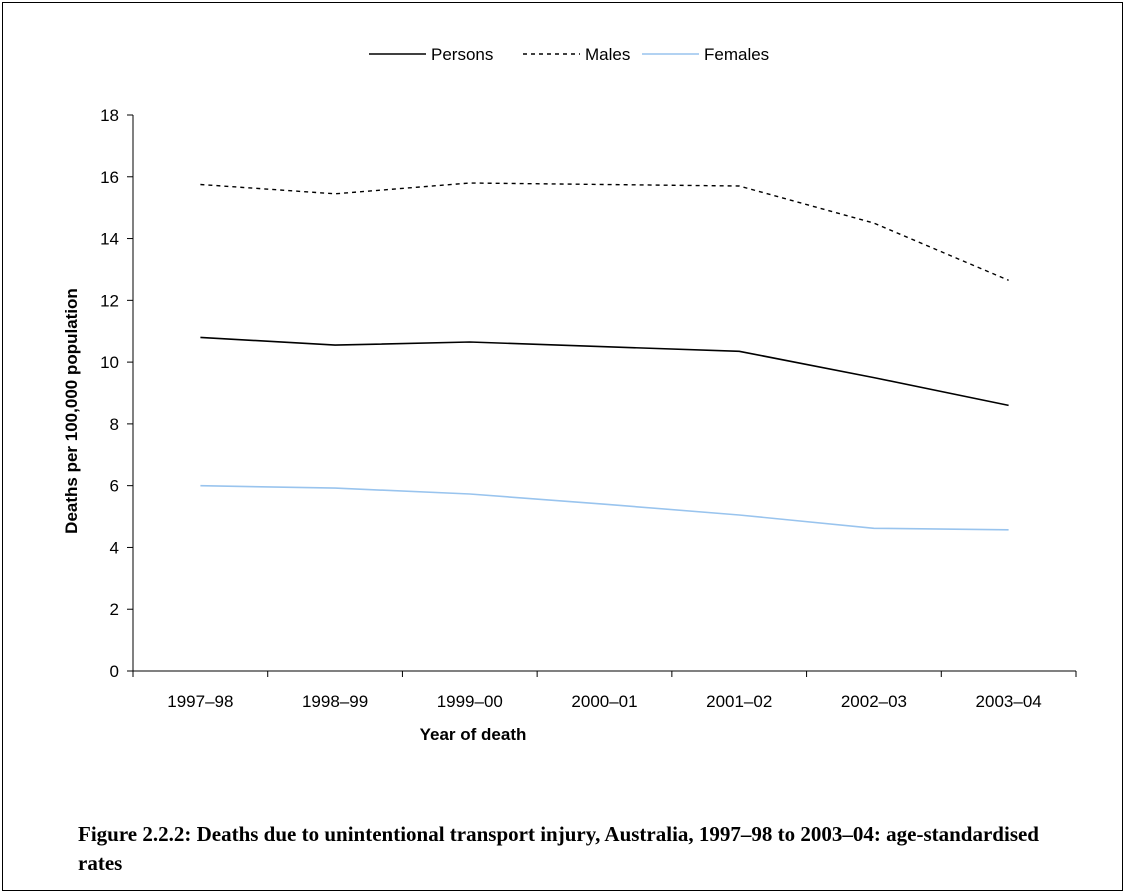 This screenshot has height=893, width=1125. What do you see at coordinates (569, 54) in the screenshot?
I see `legend: Persons Males Females` at bounding box center [569, 54].